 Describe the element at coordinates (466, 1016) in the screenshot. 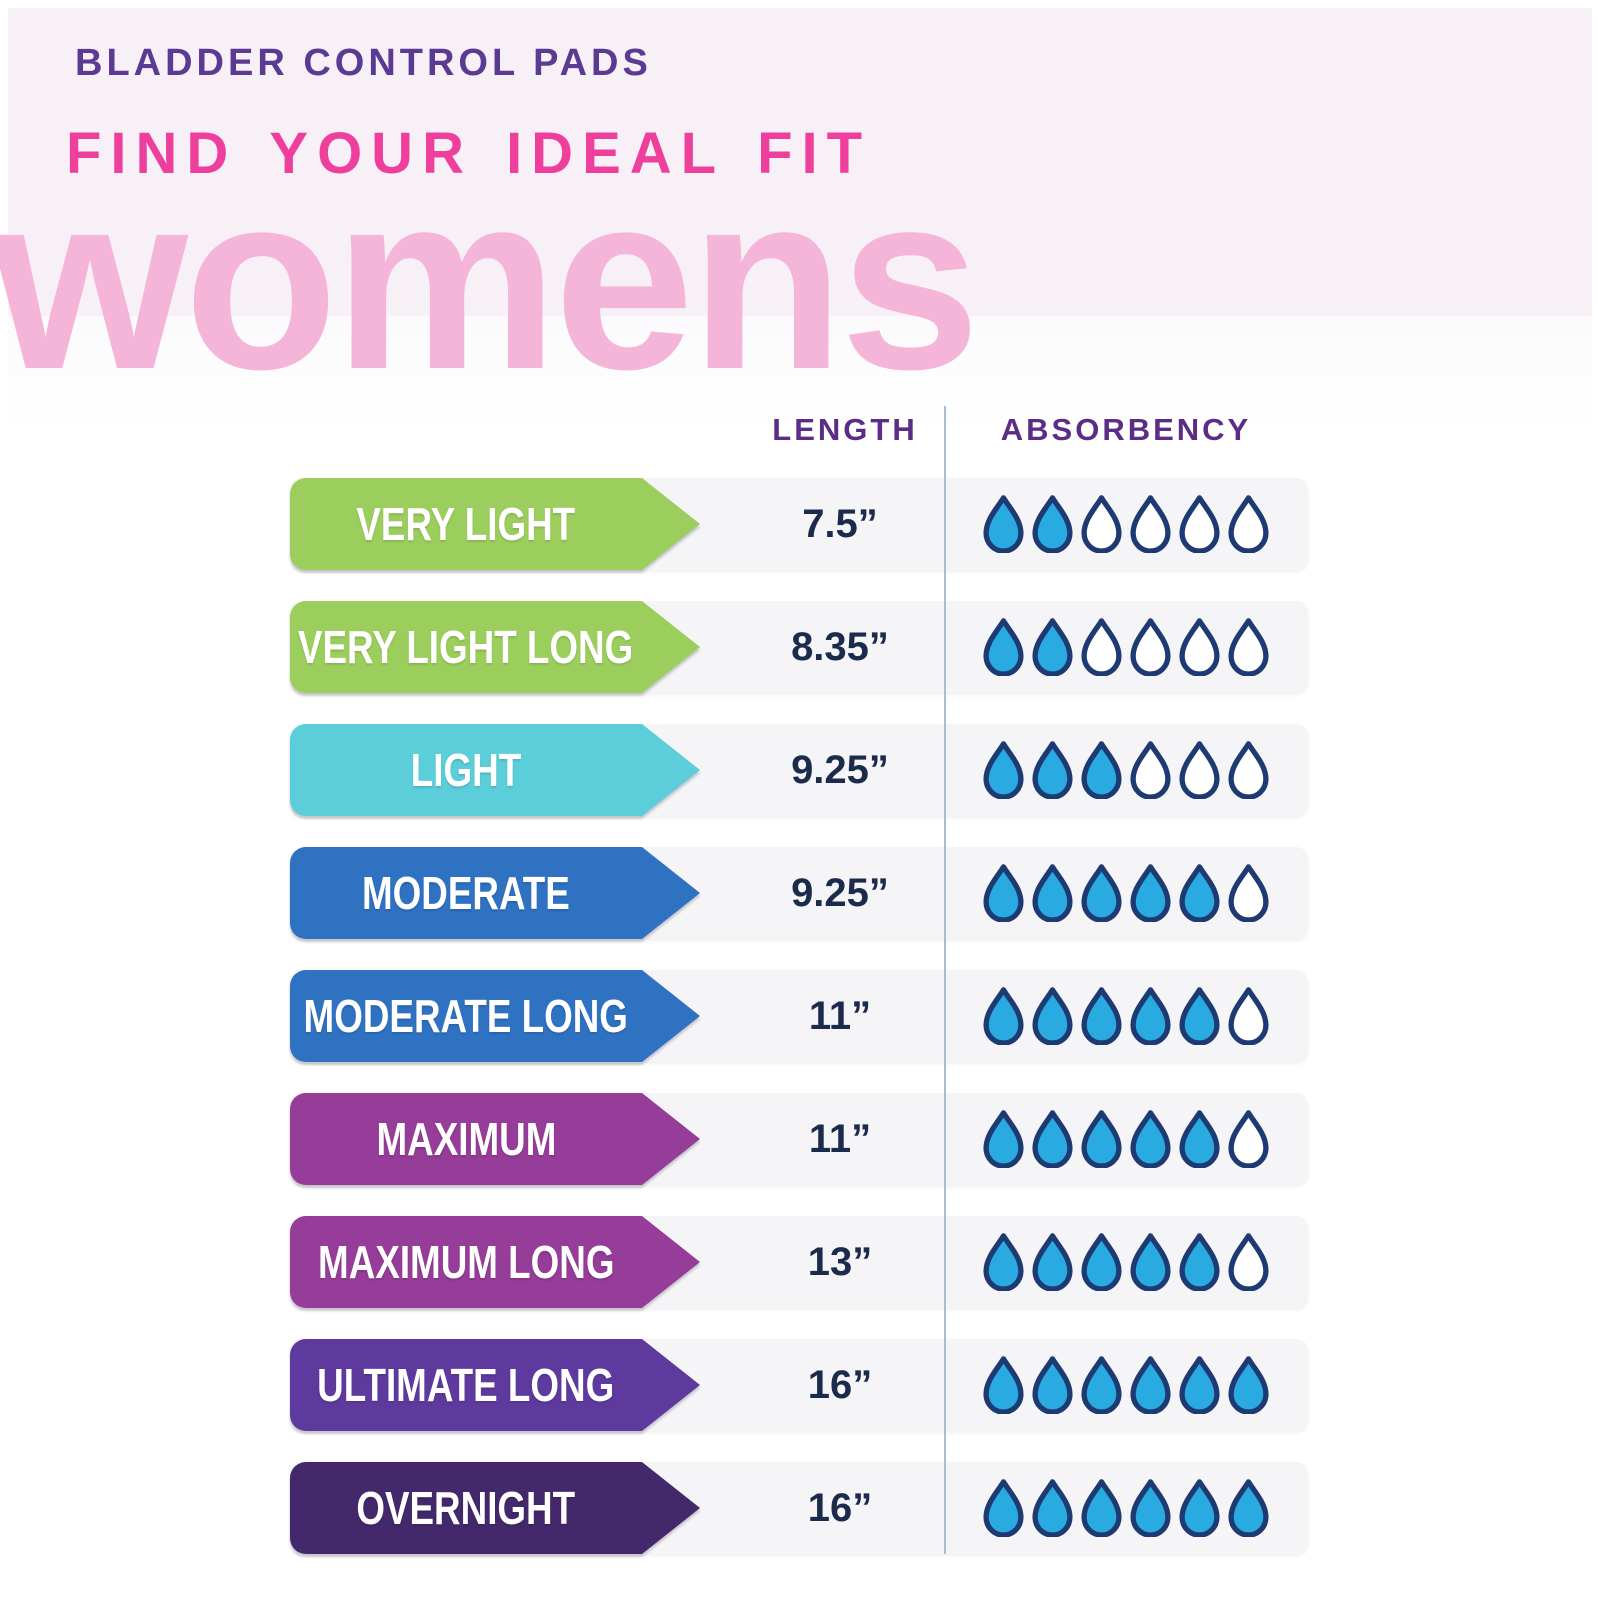

I see `category-label: MODERATE LONG` at that location.